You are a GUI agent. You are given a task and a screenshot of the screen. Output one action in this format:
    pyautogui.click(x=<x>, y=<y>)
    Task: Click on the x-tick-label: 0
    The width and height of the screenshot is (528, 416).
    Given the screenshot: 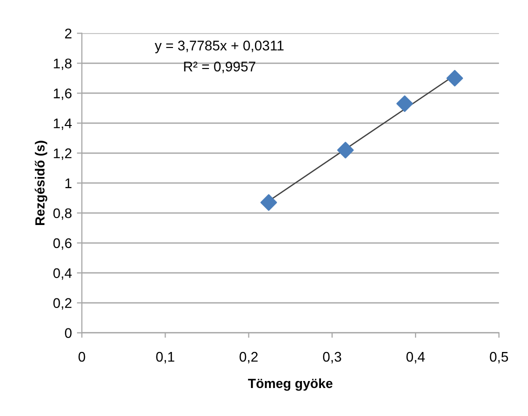 What is the action you would take?
    pyautogui.click(x=82, y=357)
    